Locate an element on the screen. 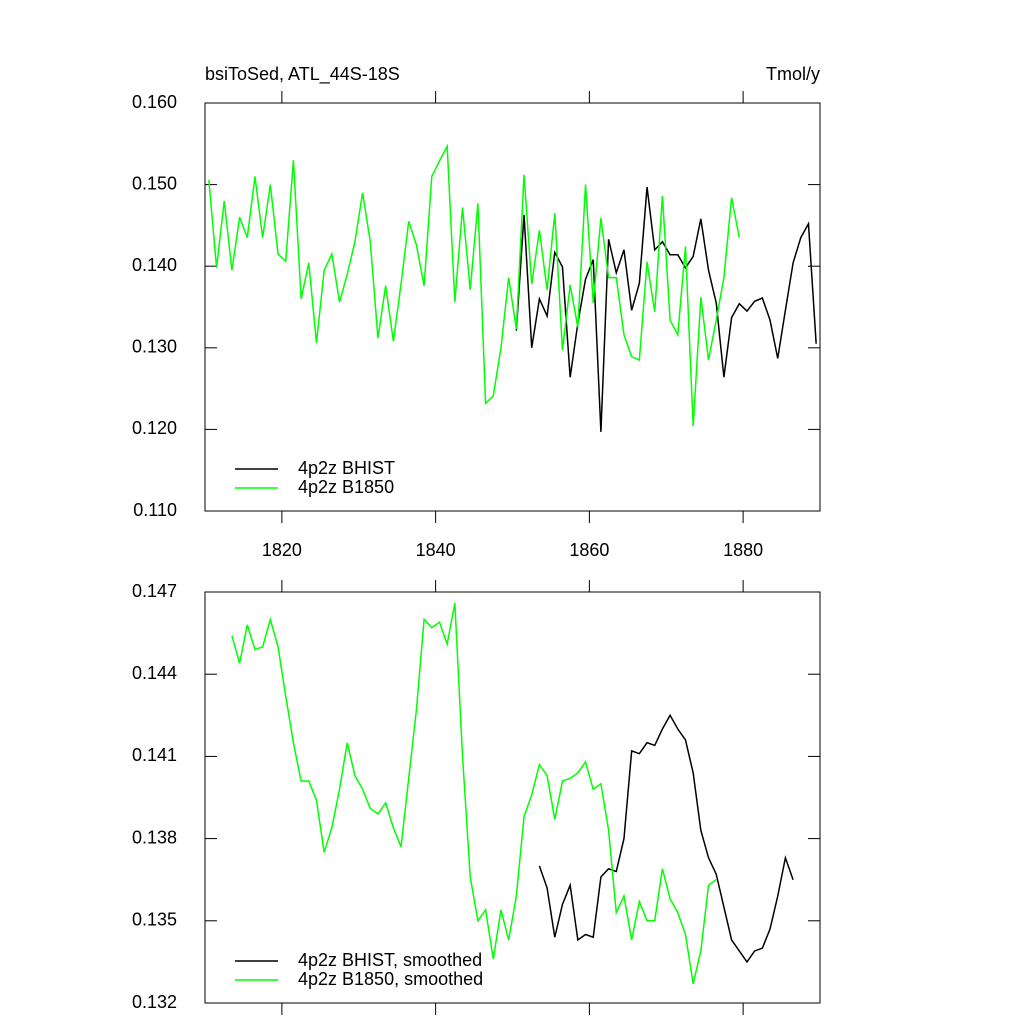 The image size is (1024, 1024). y-tick-label: 0.132 is located at coordinates (154, 1002).